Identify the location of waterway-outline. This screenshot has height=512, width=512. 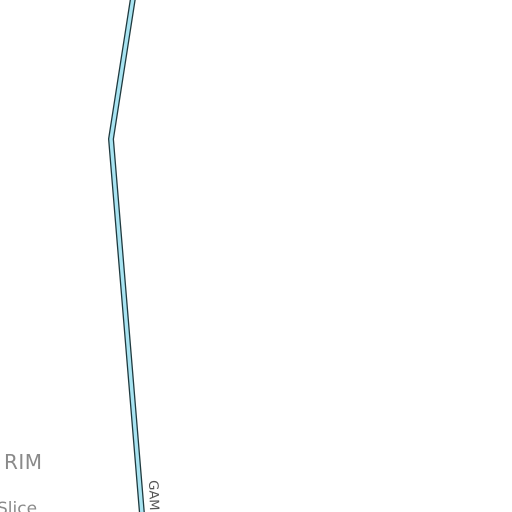
(126, 256).